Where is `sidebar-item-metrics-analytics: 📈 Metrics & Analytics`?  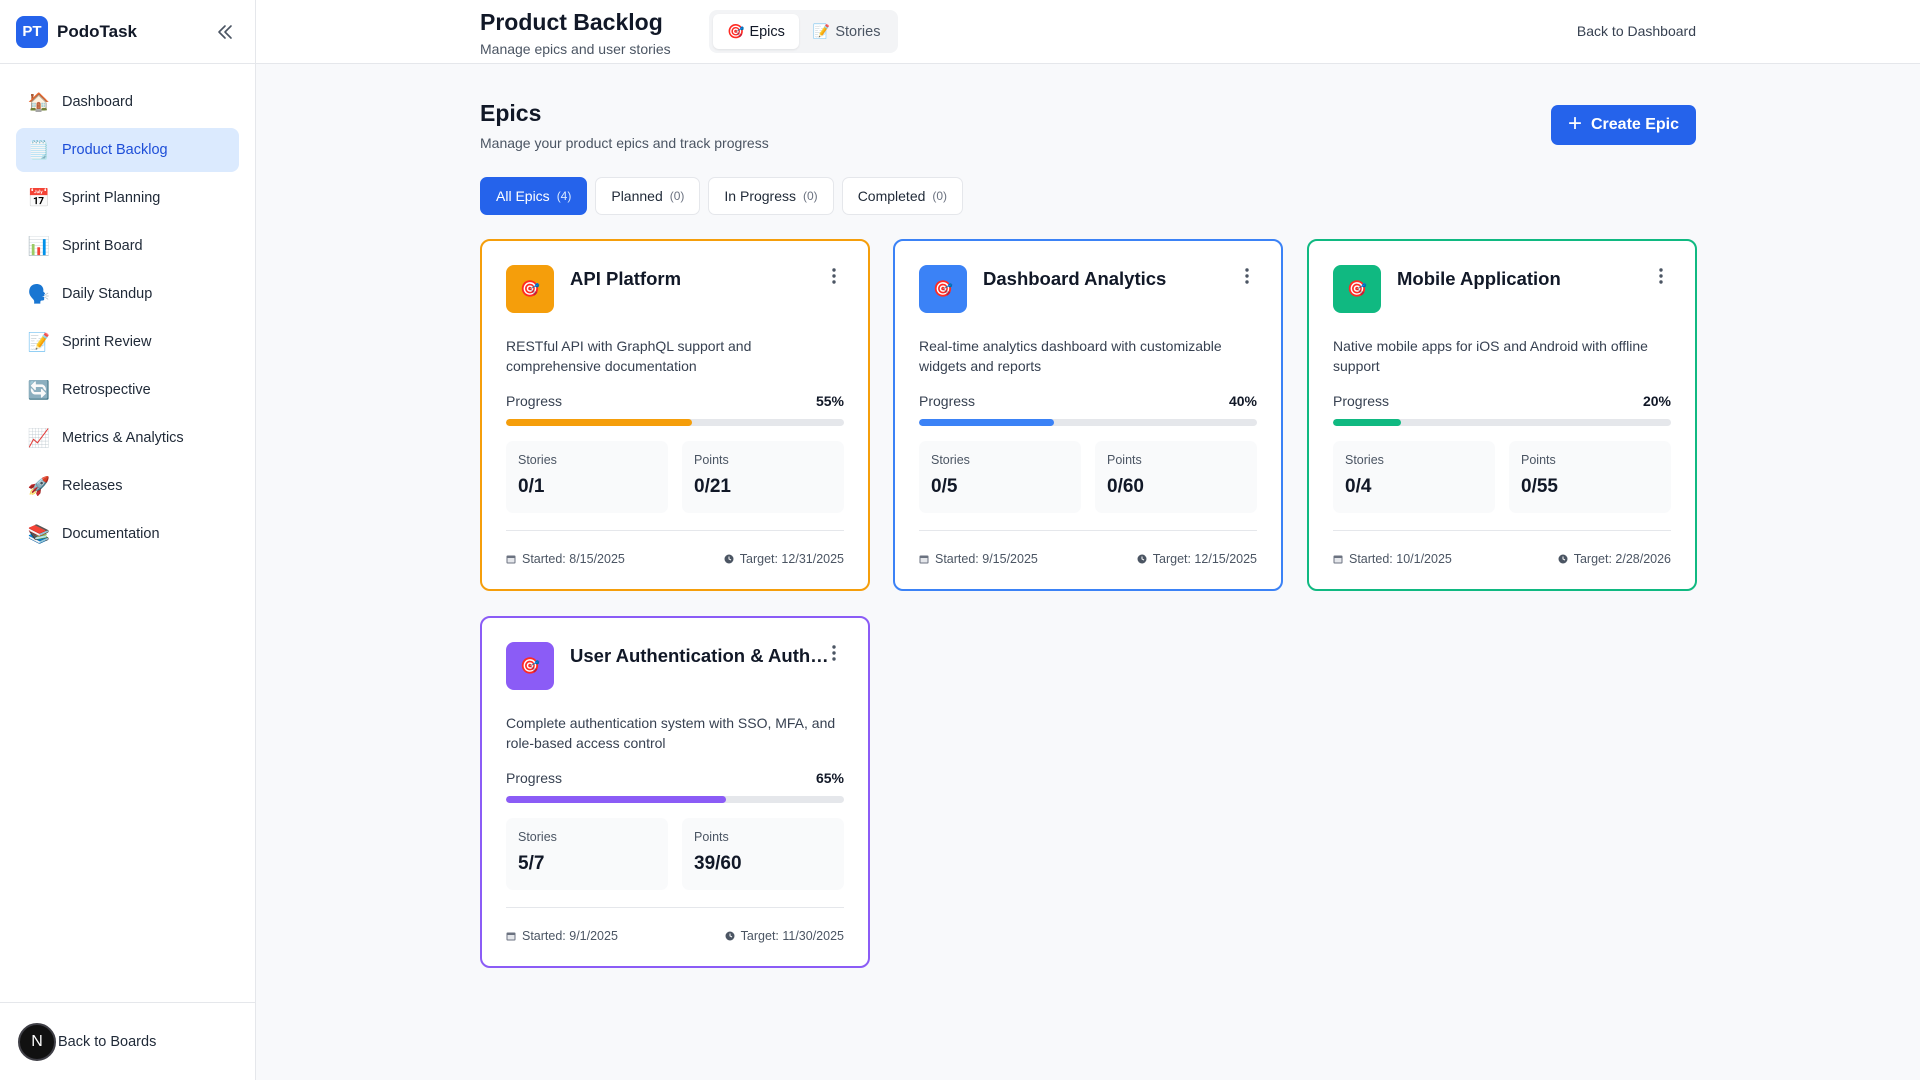 sidebar-item-metrics-analytics: 📈 Metrics & Analytics is located at coordinates (127, 438).